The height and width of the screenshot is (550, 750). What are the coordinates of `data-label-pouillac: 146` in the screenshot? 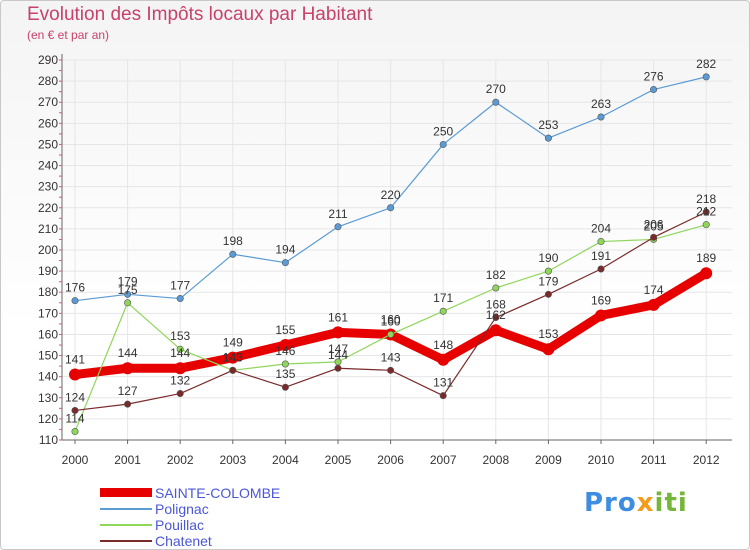 It's located at (285, 351).